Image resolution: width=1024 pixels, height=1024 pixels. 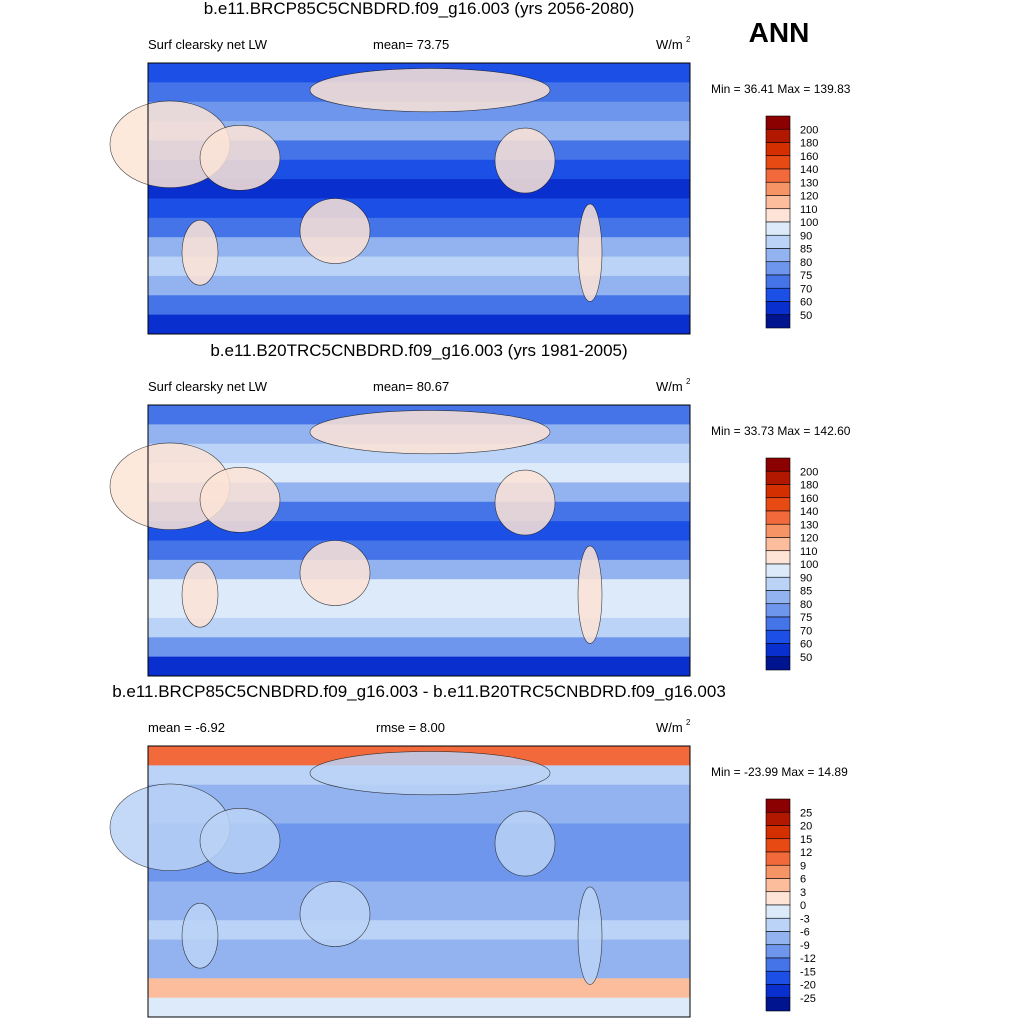 What do you see at coordinates (806, 631) in the screenshot?
I see `colorbar-label: 70` at bounding box center [806, 631].